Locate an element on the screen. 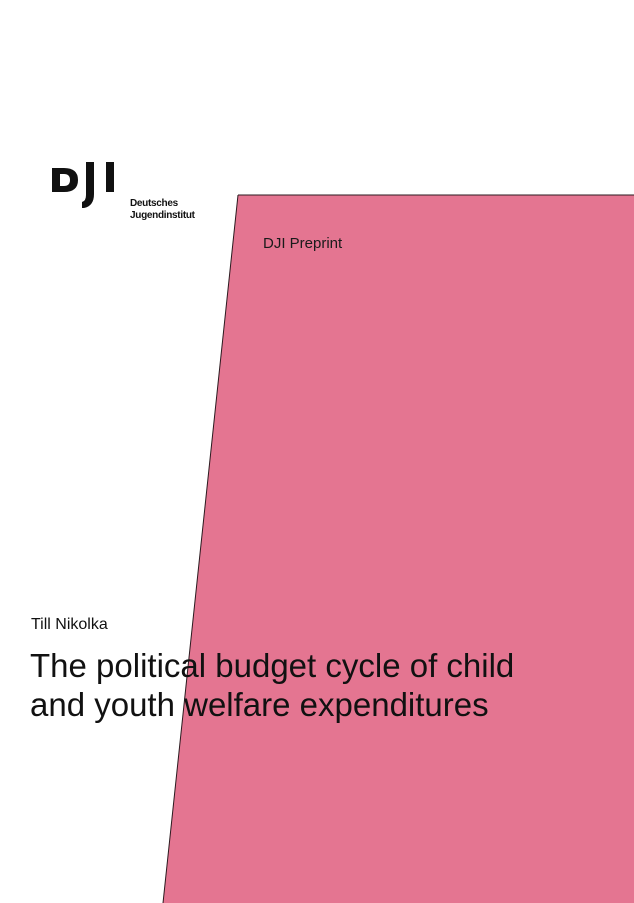 The image size is (634, 903). logo-wordmark: Deutsches Jugendinstitut is located at coordinates (162, 210).